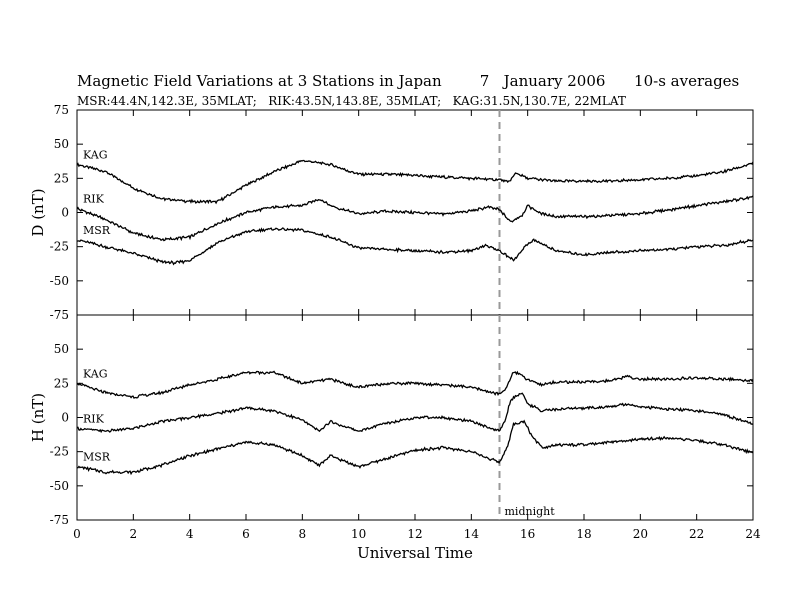  Describe the element at coordinates (61, 110) in the screenshot. I see `top-ytick-label: 75` at that location.